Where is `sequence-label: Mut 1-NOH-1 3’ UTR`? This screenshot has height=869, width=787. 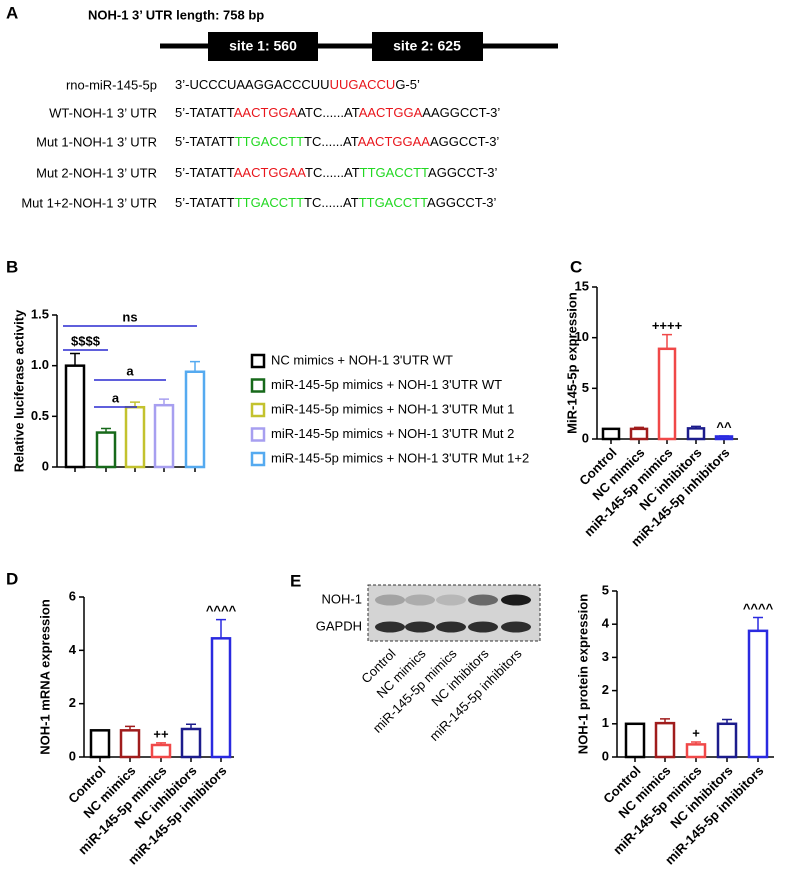 sequence-label: Mut 1-NOH-1 3’ UTR is located at coordinates (96, 141).